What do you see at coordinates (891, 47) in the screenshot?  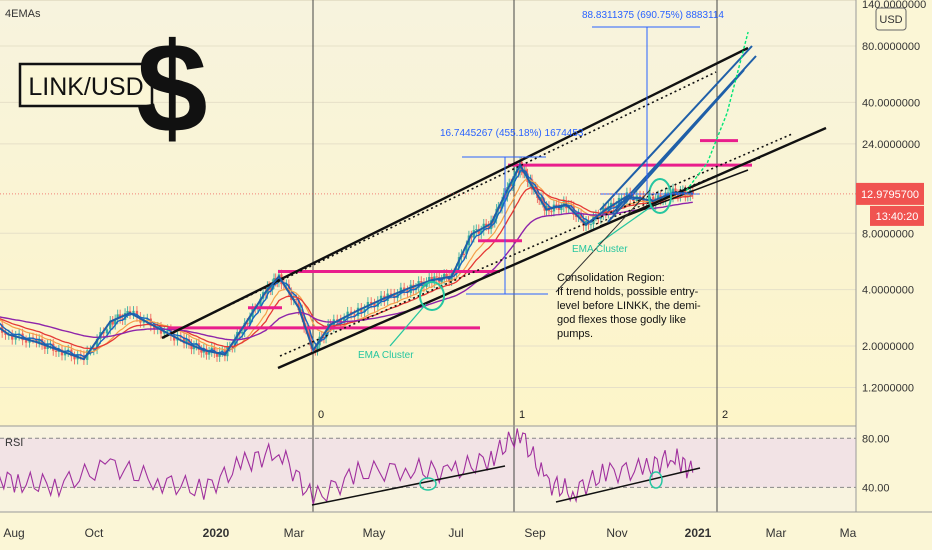 I see `y-tick-label: 80.0000000` at bounding box center [891, 47].